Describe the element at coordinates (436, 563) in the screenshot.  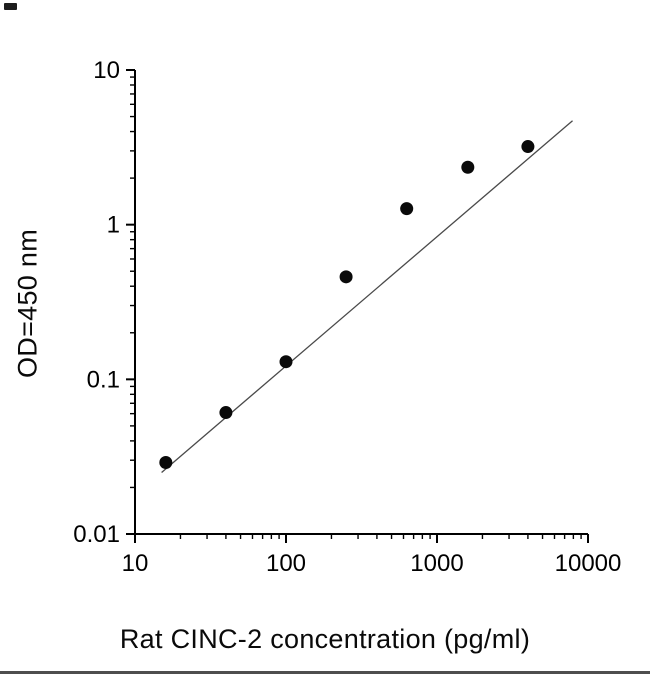
I see `x-tick-label: 1000` at that location.